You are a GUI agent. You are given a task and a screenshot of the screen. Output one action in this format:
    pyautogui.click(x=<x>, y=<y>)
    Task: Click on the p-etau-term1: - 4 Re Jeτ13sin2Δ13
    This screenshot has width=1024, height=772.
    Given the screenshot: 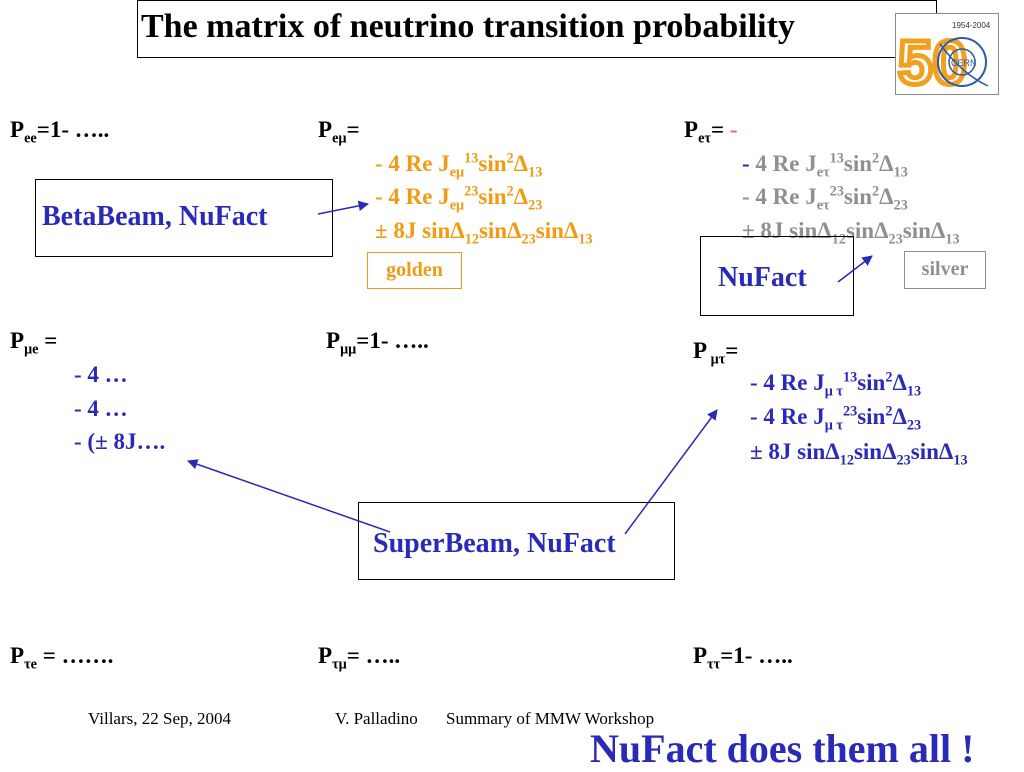 What is the action you would take?
    pyautogui.click(x=825, y=165)
    